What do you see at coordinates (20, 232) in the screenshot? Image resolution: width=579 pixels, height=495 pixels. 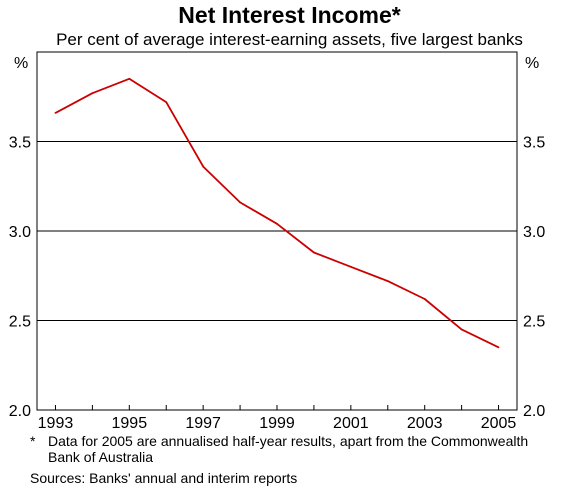 I see `y-tick-label-left: 3.0` at bounding box center [20, 232].